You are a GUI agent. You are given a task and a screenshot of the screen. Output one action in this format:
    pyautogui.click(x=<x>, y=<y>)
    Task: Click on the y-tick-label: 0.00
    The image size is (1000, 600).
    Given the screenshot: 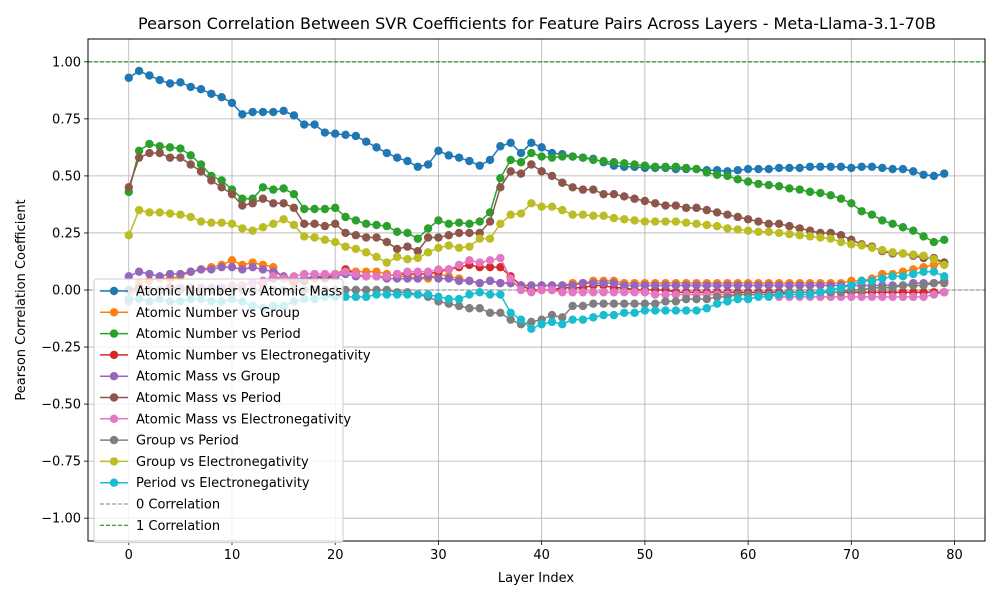 What is the action you would take?
    pyautogui.click(x=66, y=291)
    